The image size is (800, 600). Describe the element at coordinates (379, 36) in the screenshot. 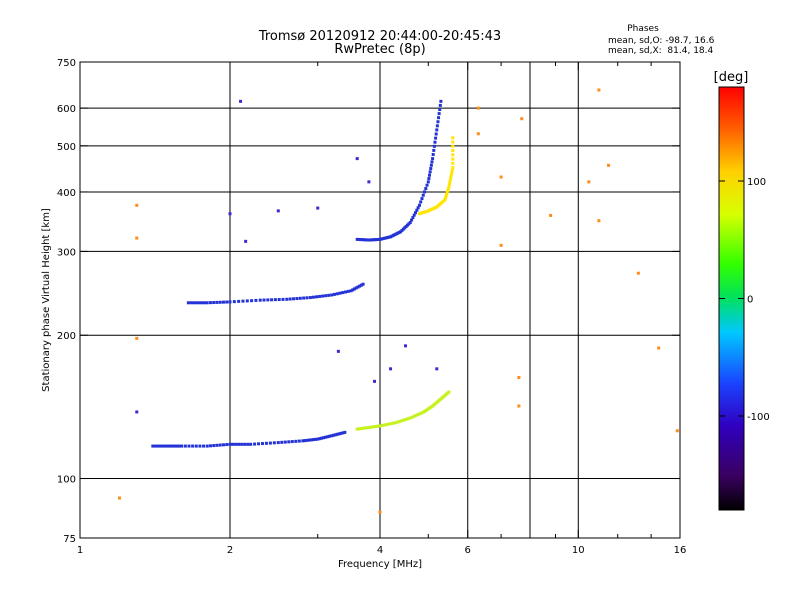

I see `chart-title: Tromsø 20120912 20:44:00-20:45:43` at that location.